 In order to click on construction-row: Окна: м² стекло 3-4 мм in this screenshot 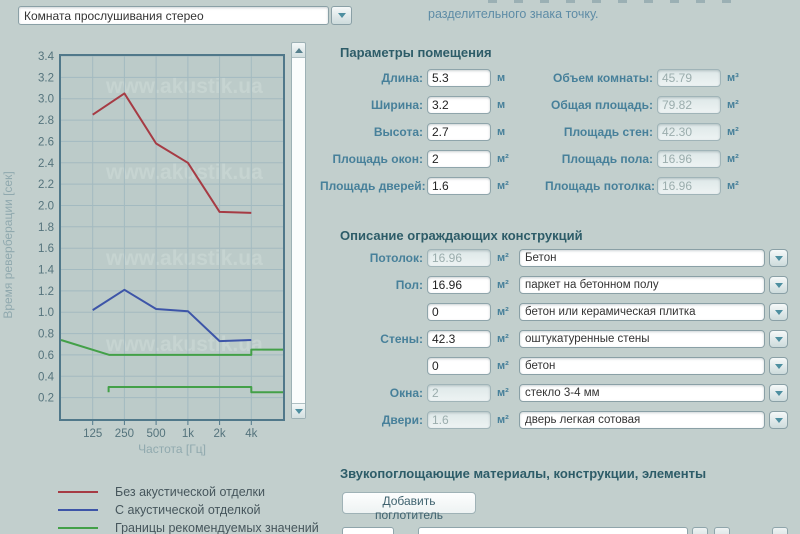, I will do `click(554, 397)`.